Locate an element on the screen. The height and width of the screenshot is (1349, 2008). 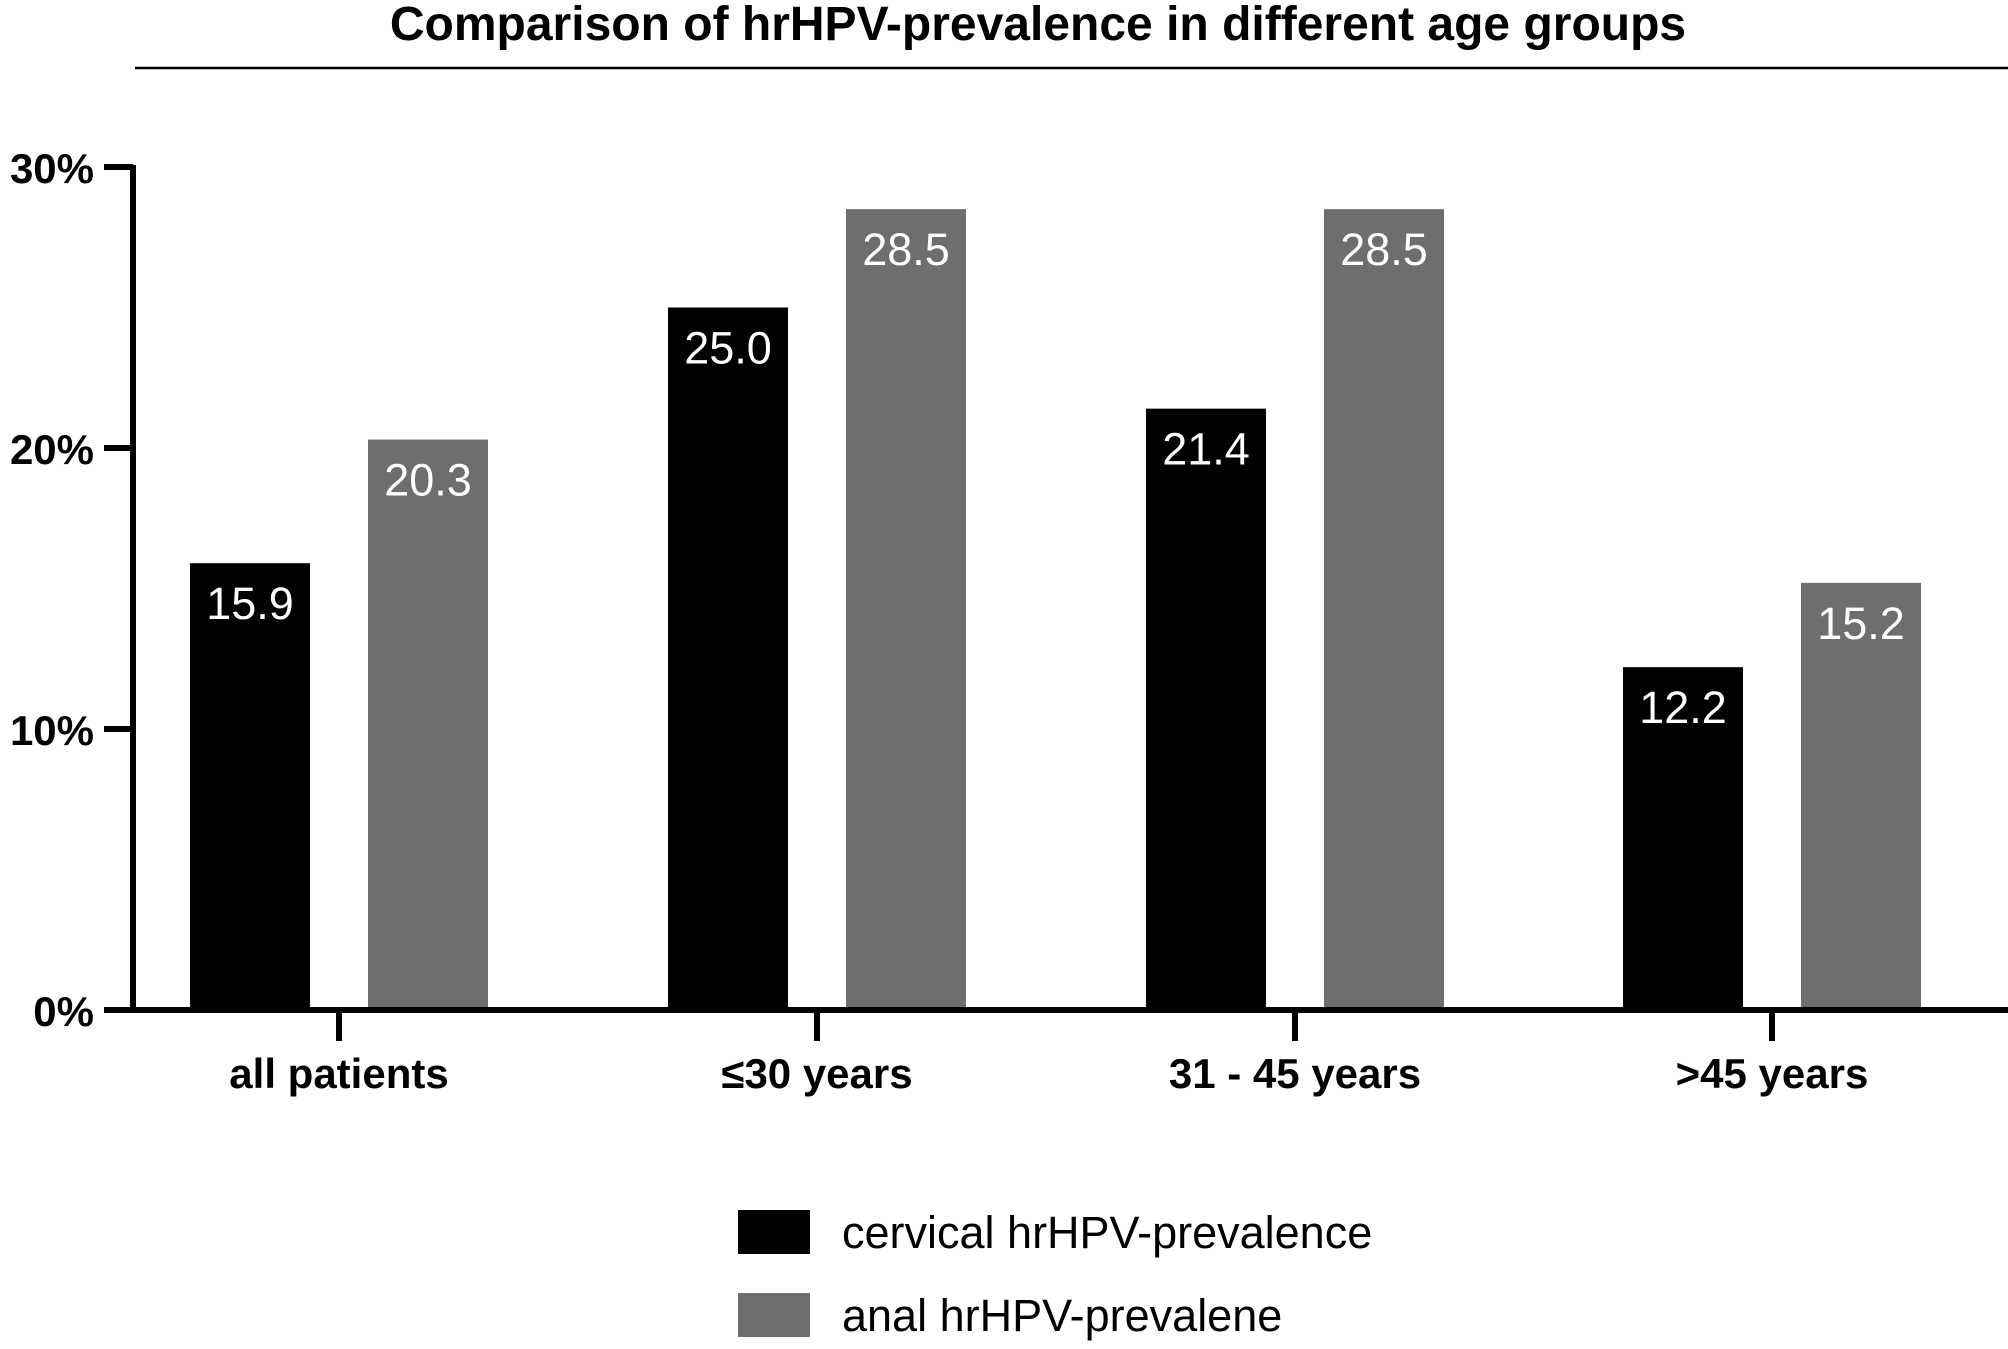
legend-label: cervical hrHPV-prevalence is located at coordinates (1107, 1232).